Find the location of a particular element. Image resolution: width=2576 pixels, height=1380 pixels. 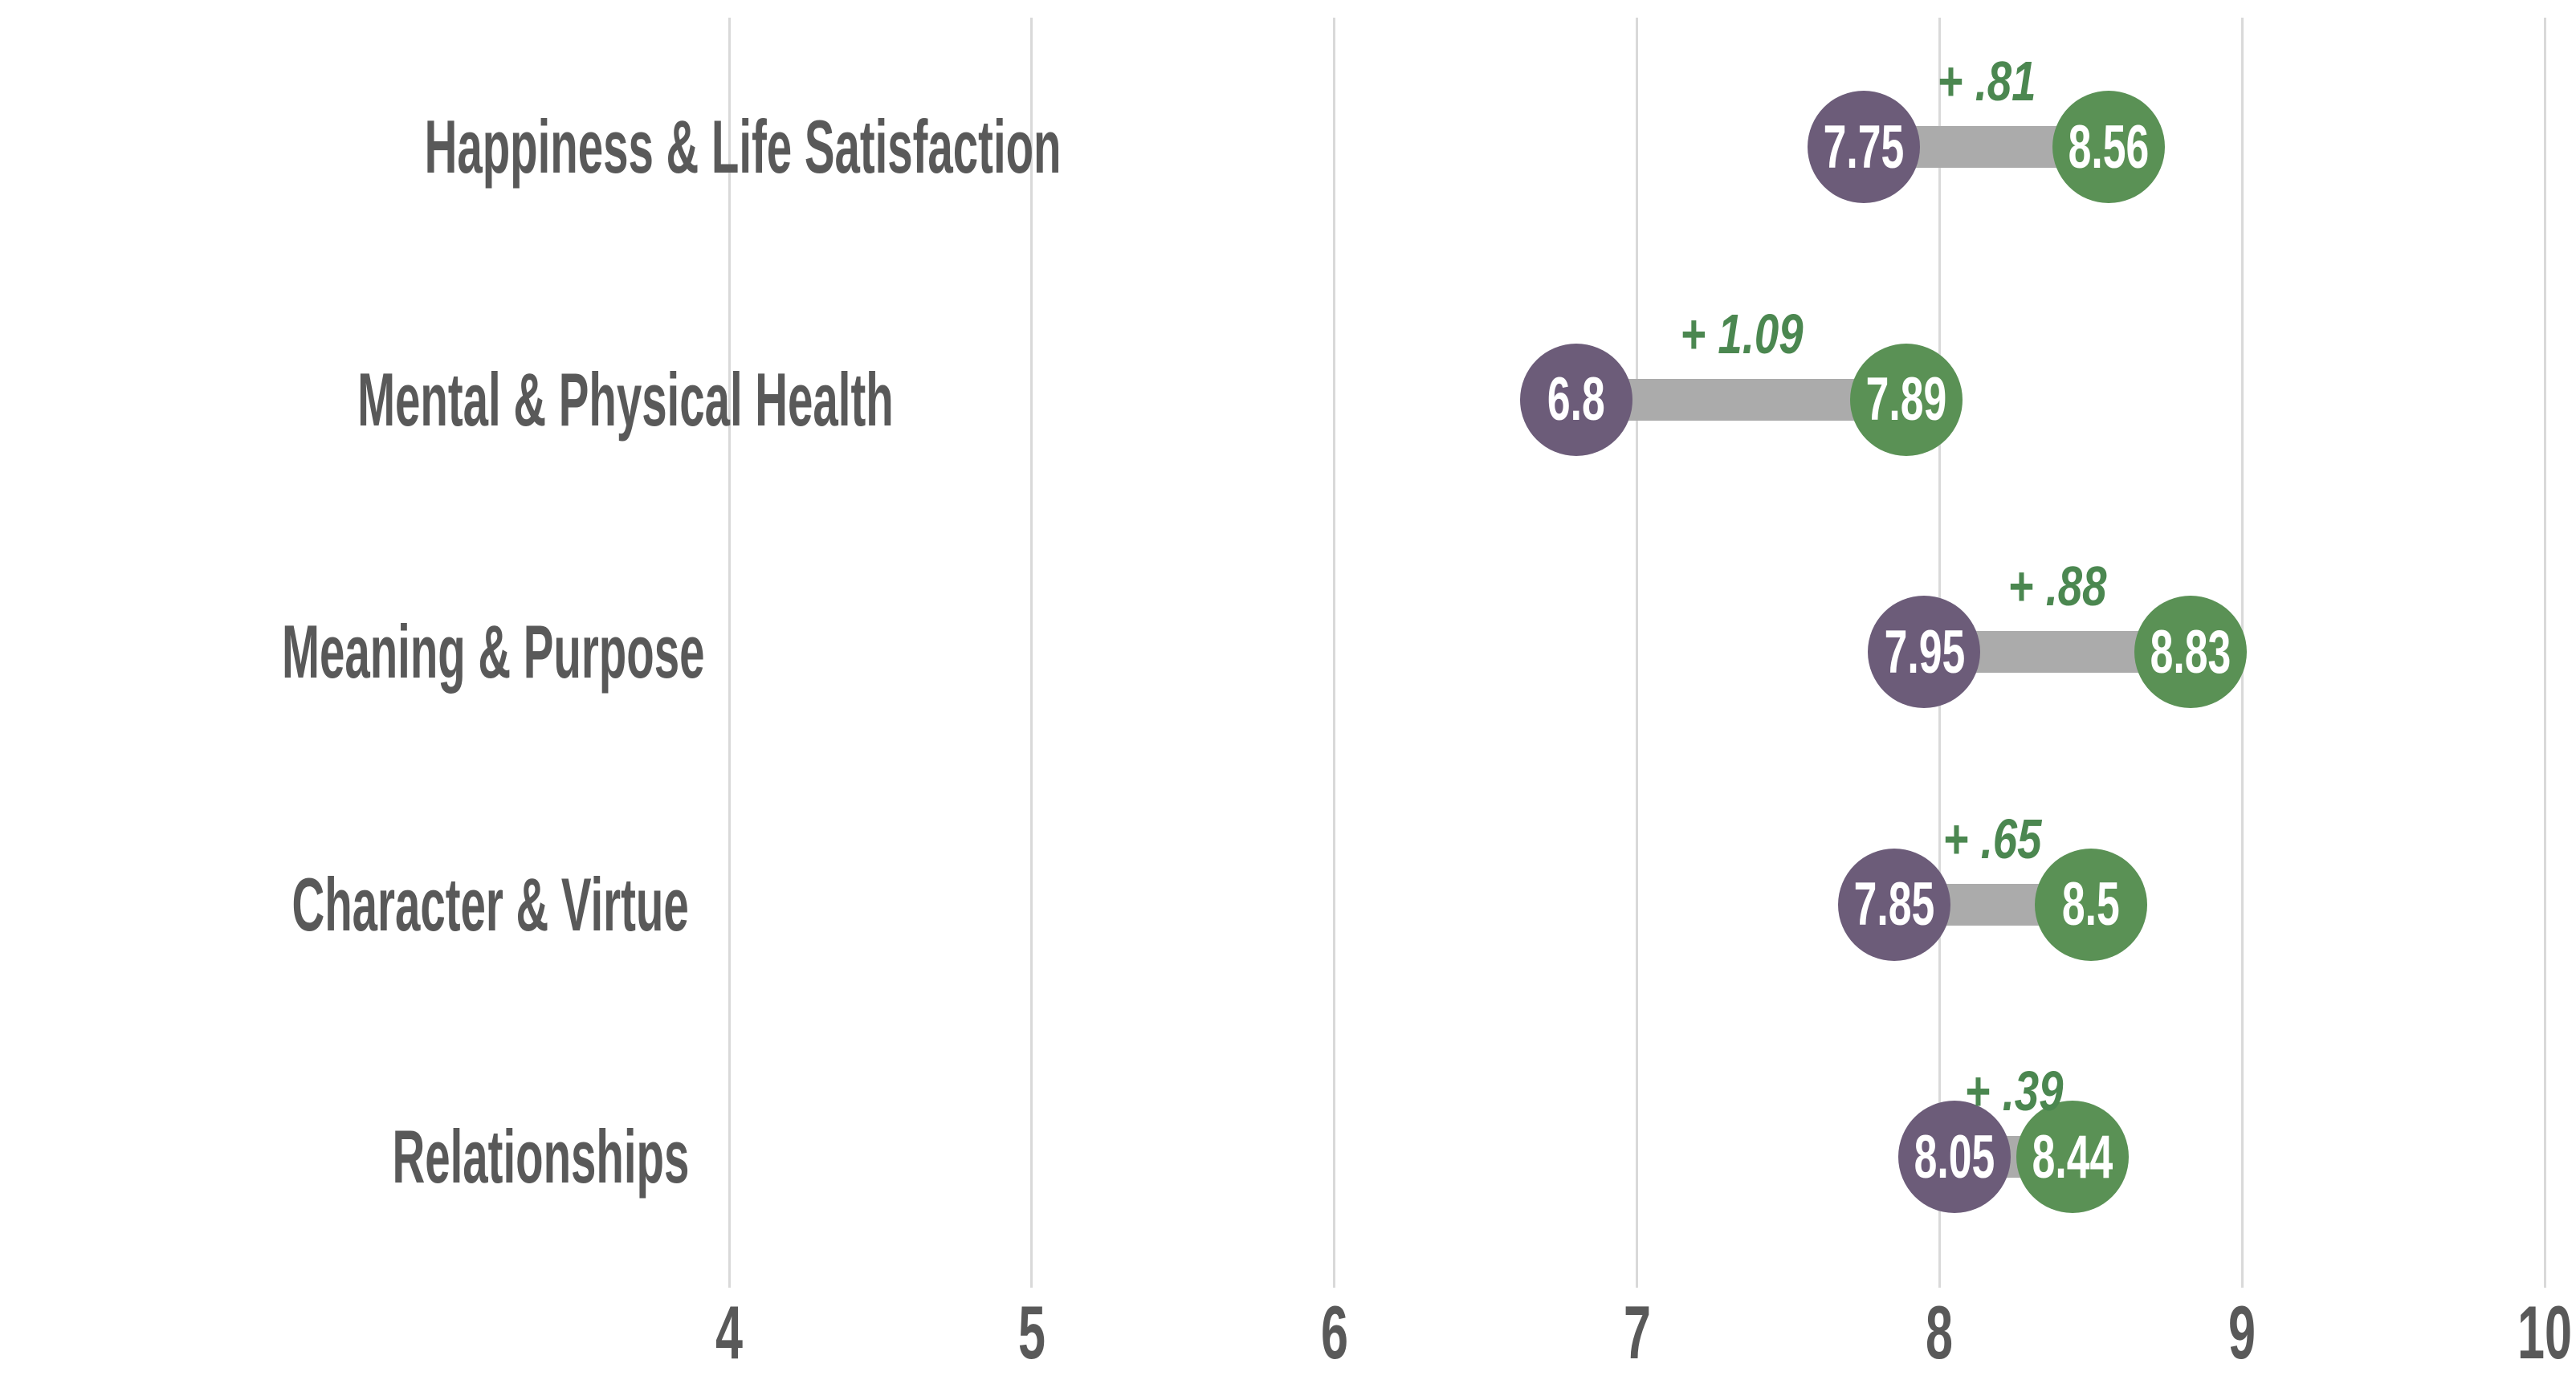

before-dot-text: 7.75 is located at coordinates (1864, 146).